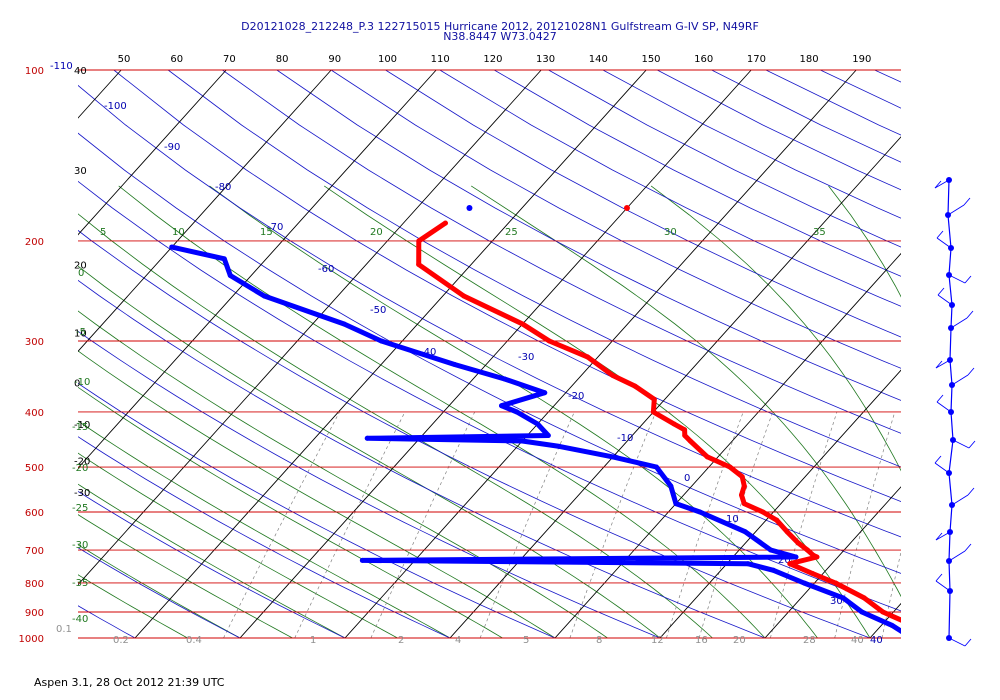 The image size is (1000, 700). What do you see at coordinates (80, 619) in the screenshot?
I see `moist-adiabat-label: -40` at bounding box center [80, 619].